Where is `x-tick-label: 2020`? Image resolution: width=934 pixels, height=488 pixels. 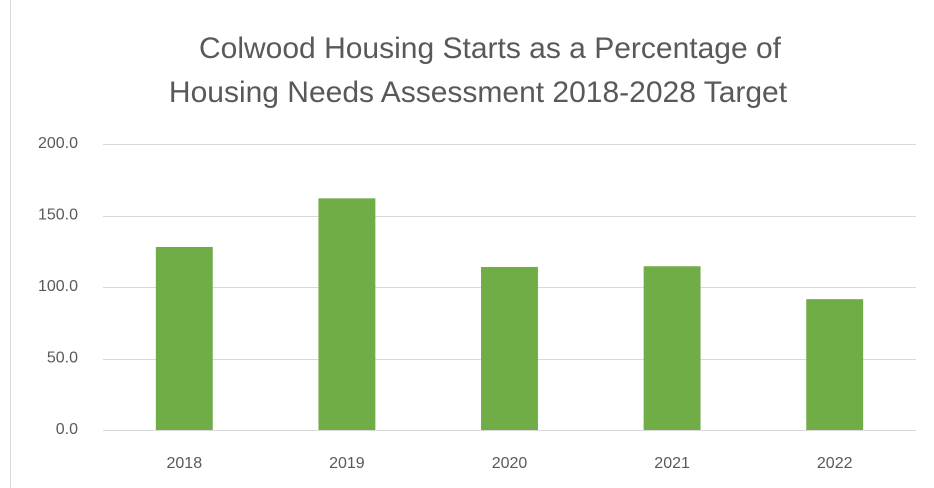
x-tick-label: 2020 is located at coordinates (510, 463).